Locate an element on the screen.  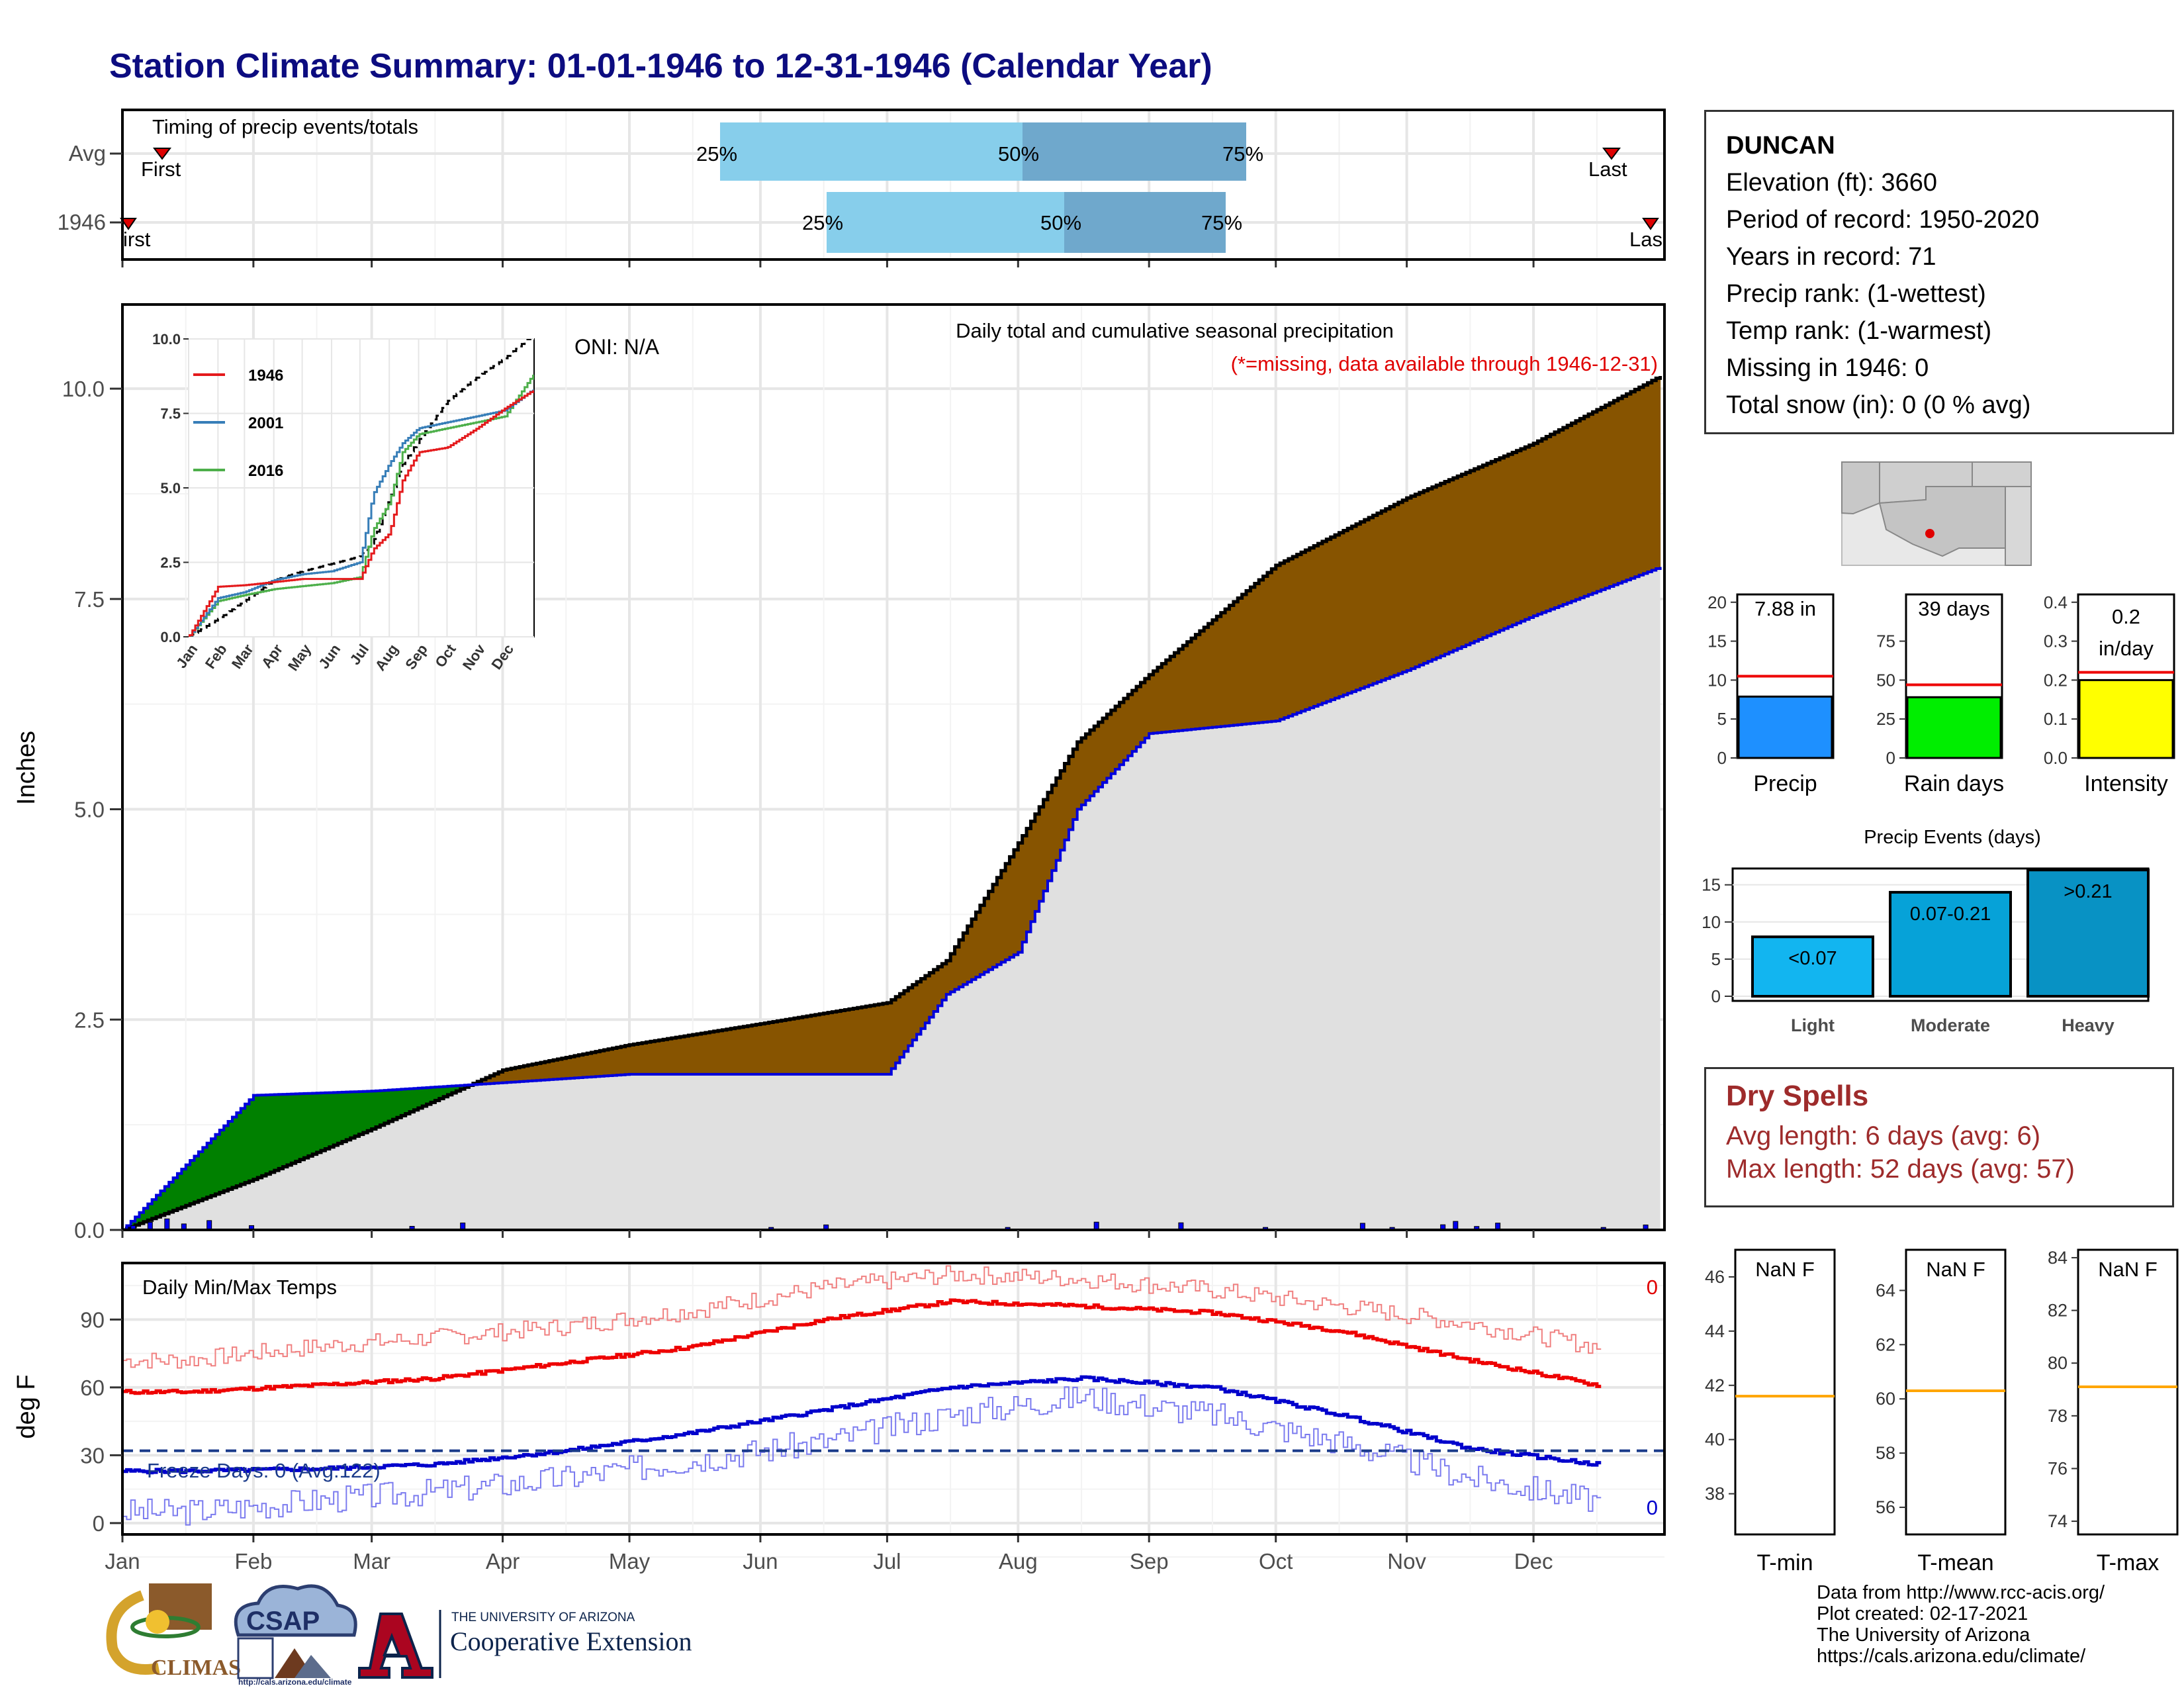
tbar-frame-tmean is located at coordinates (1956, 1392).